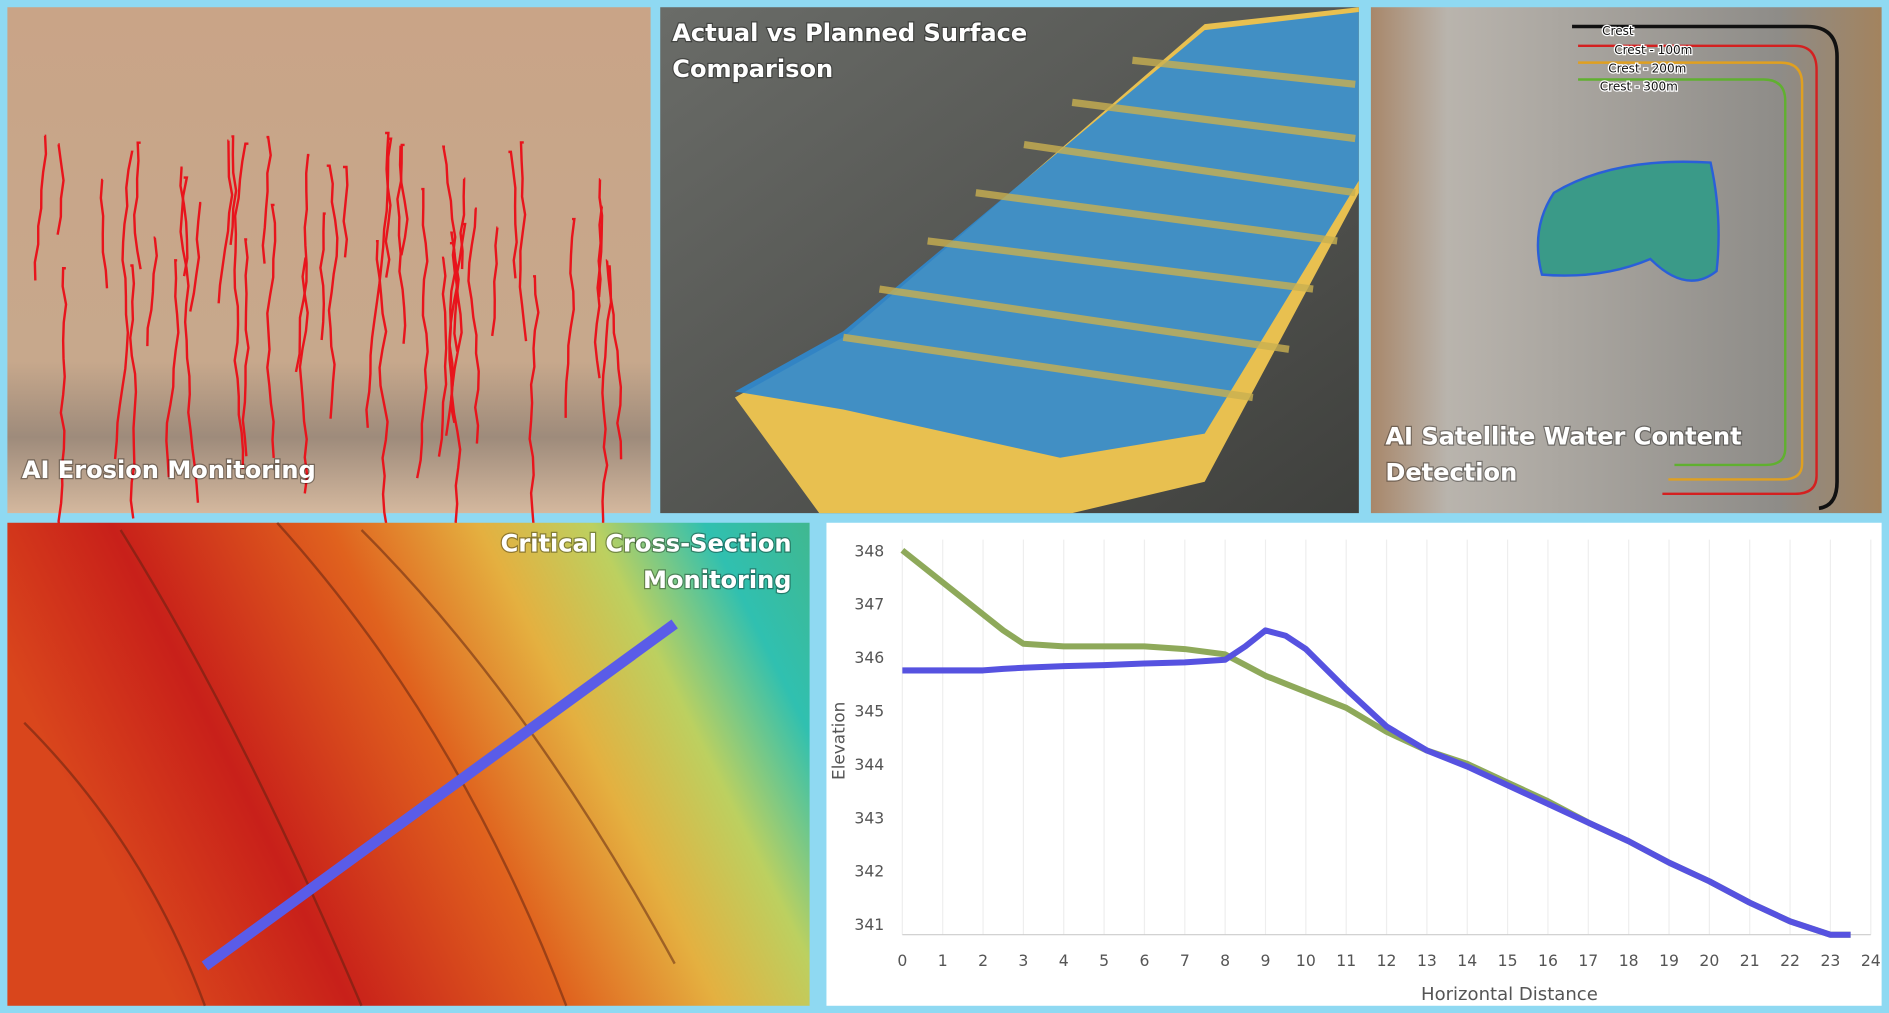  Describe the element at coordinates (869, 657) in the screenshot. I see `y-tick-label: 346` at that location.